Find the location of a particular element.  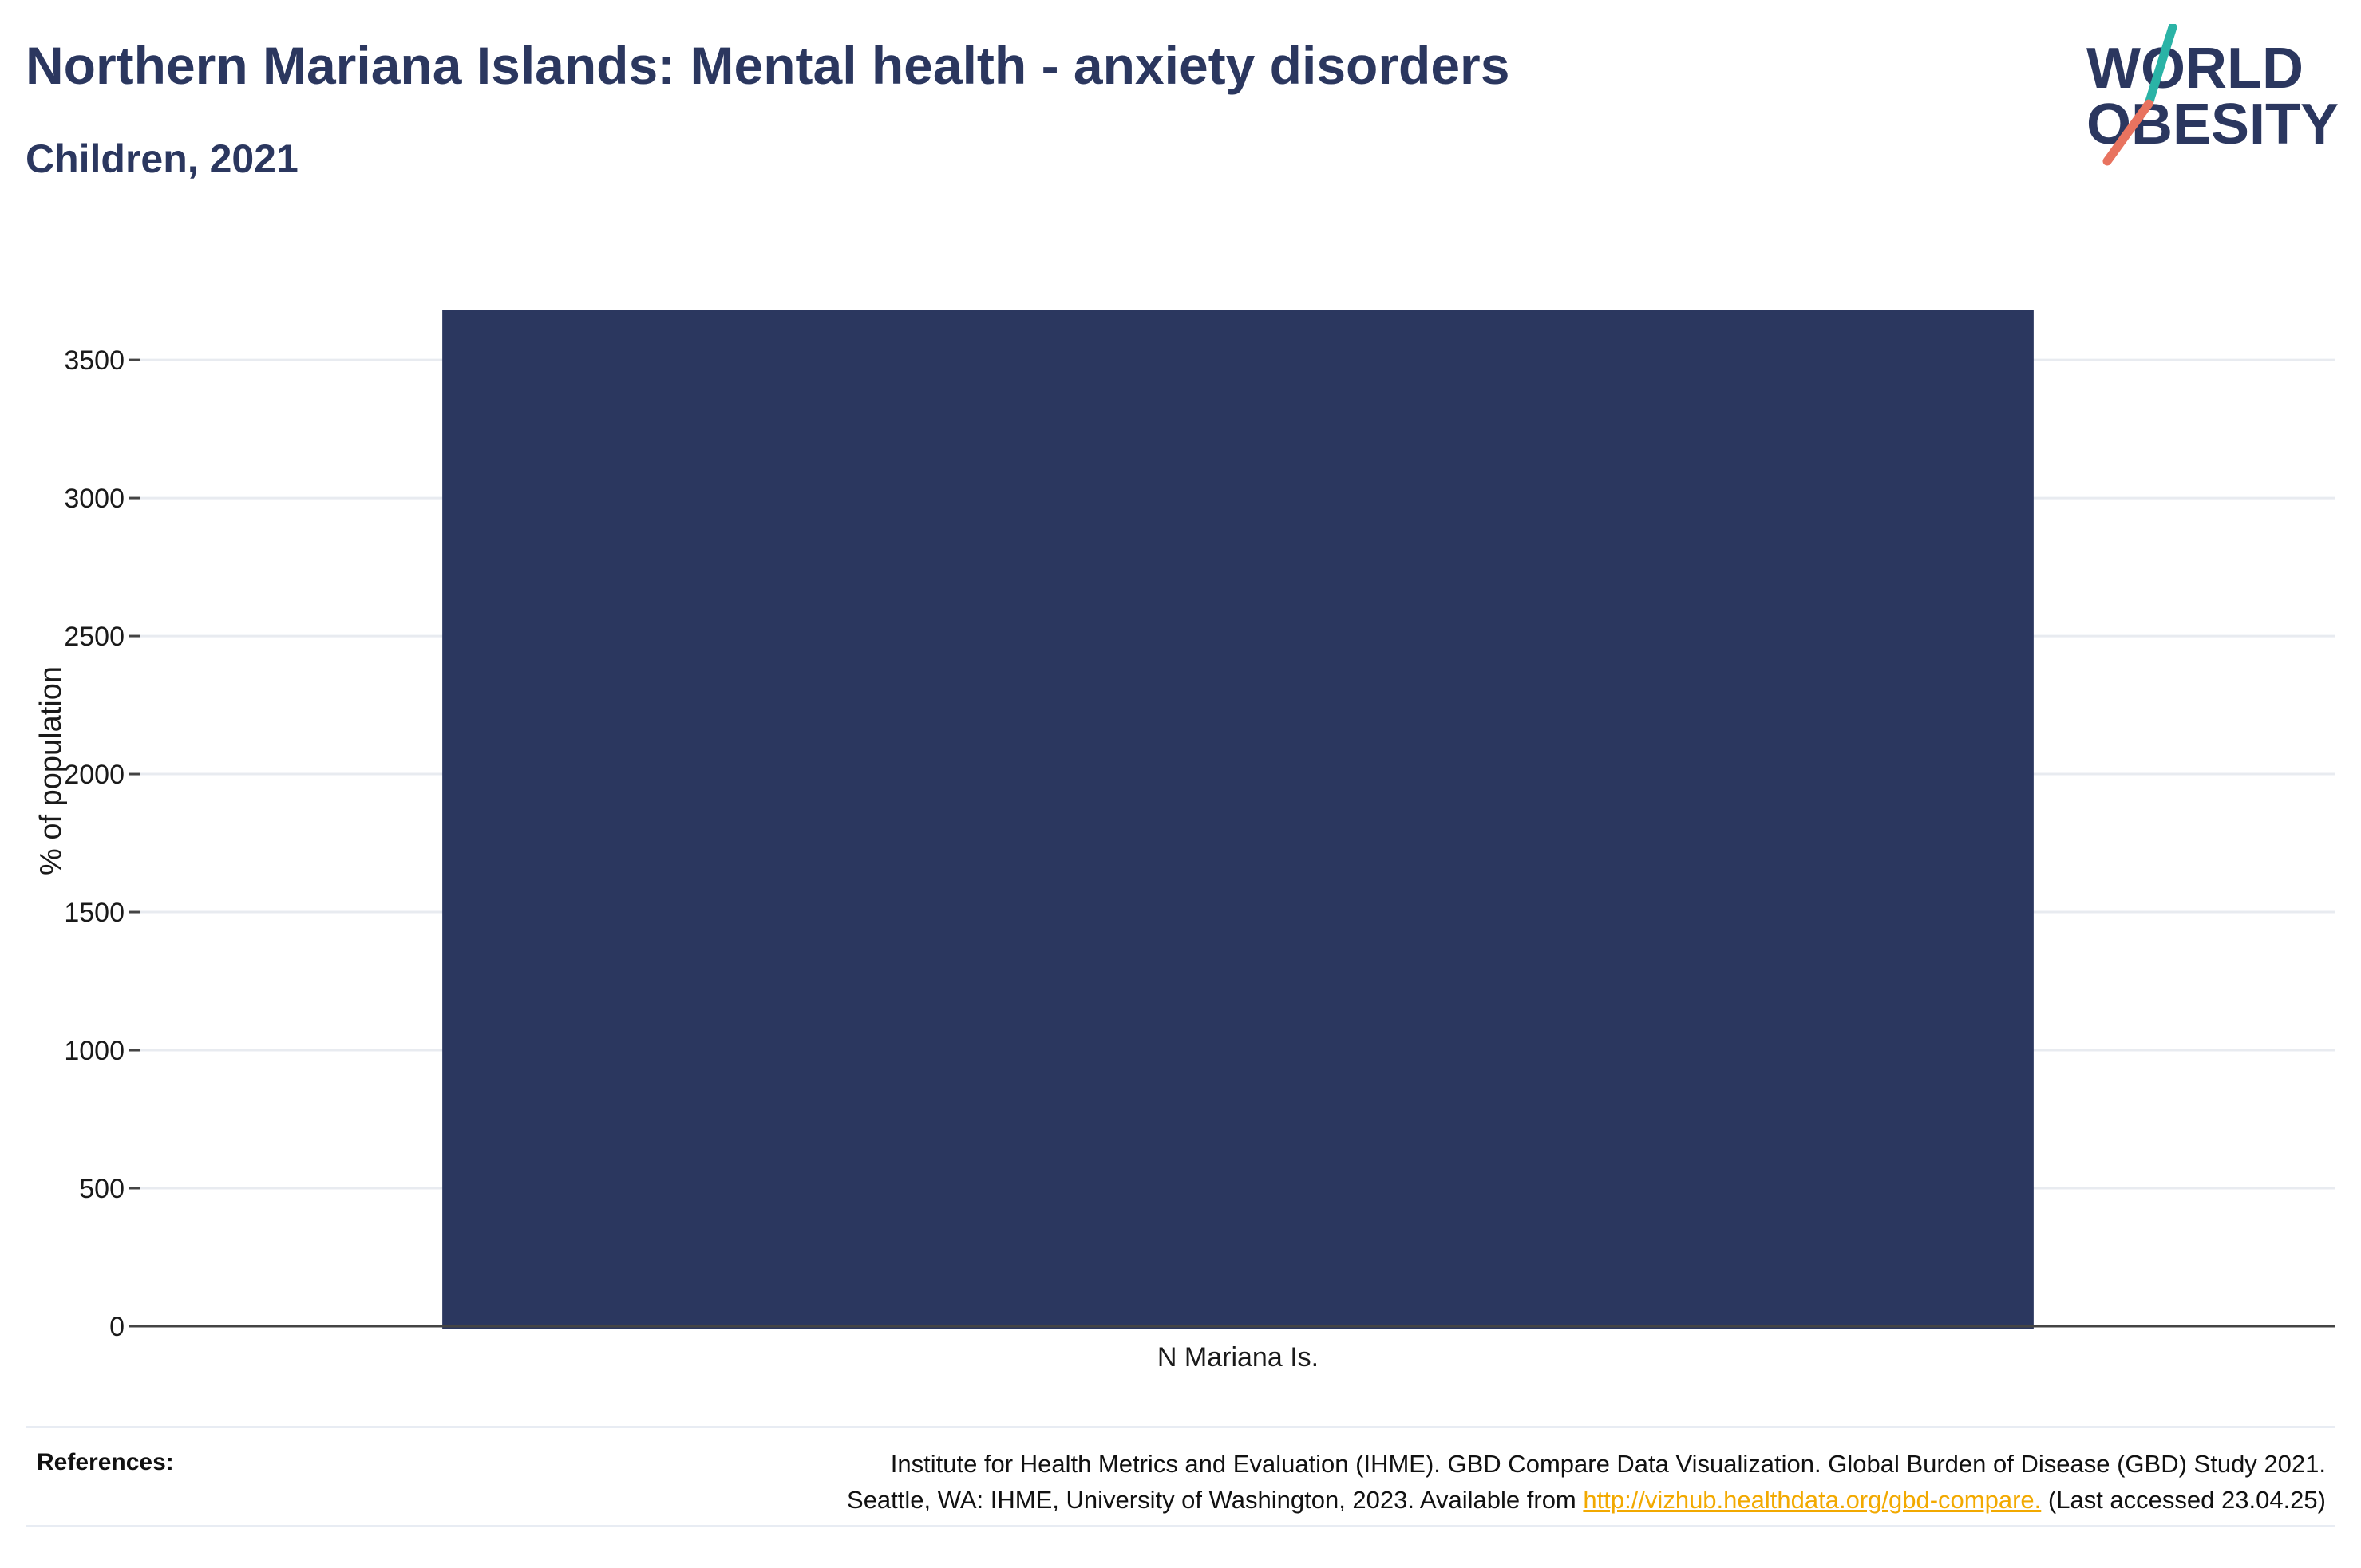

logo-slash-bottom is located at coordinates (2127, 132).